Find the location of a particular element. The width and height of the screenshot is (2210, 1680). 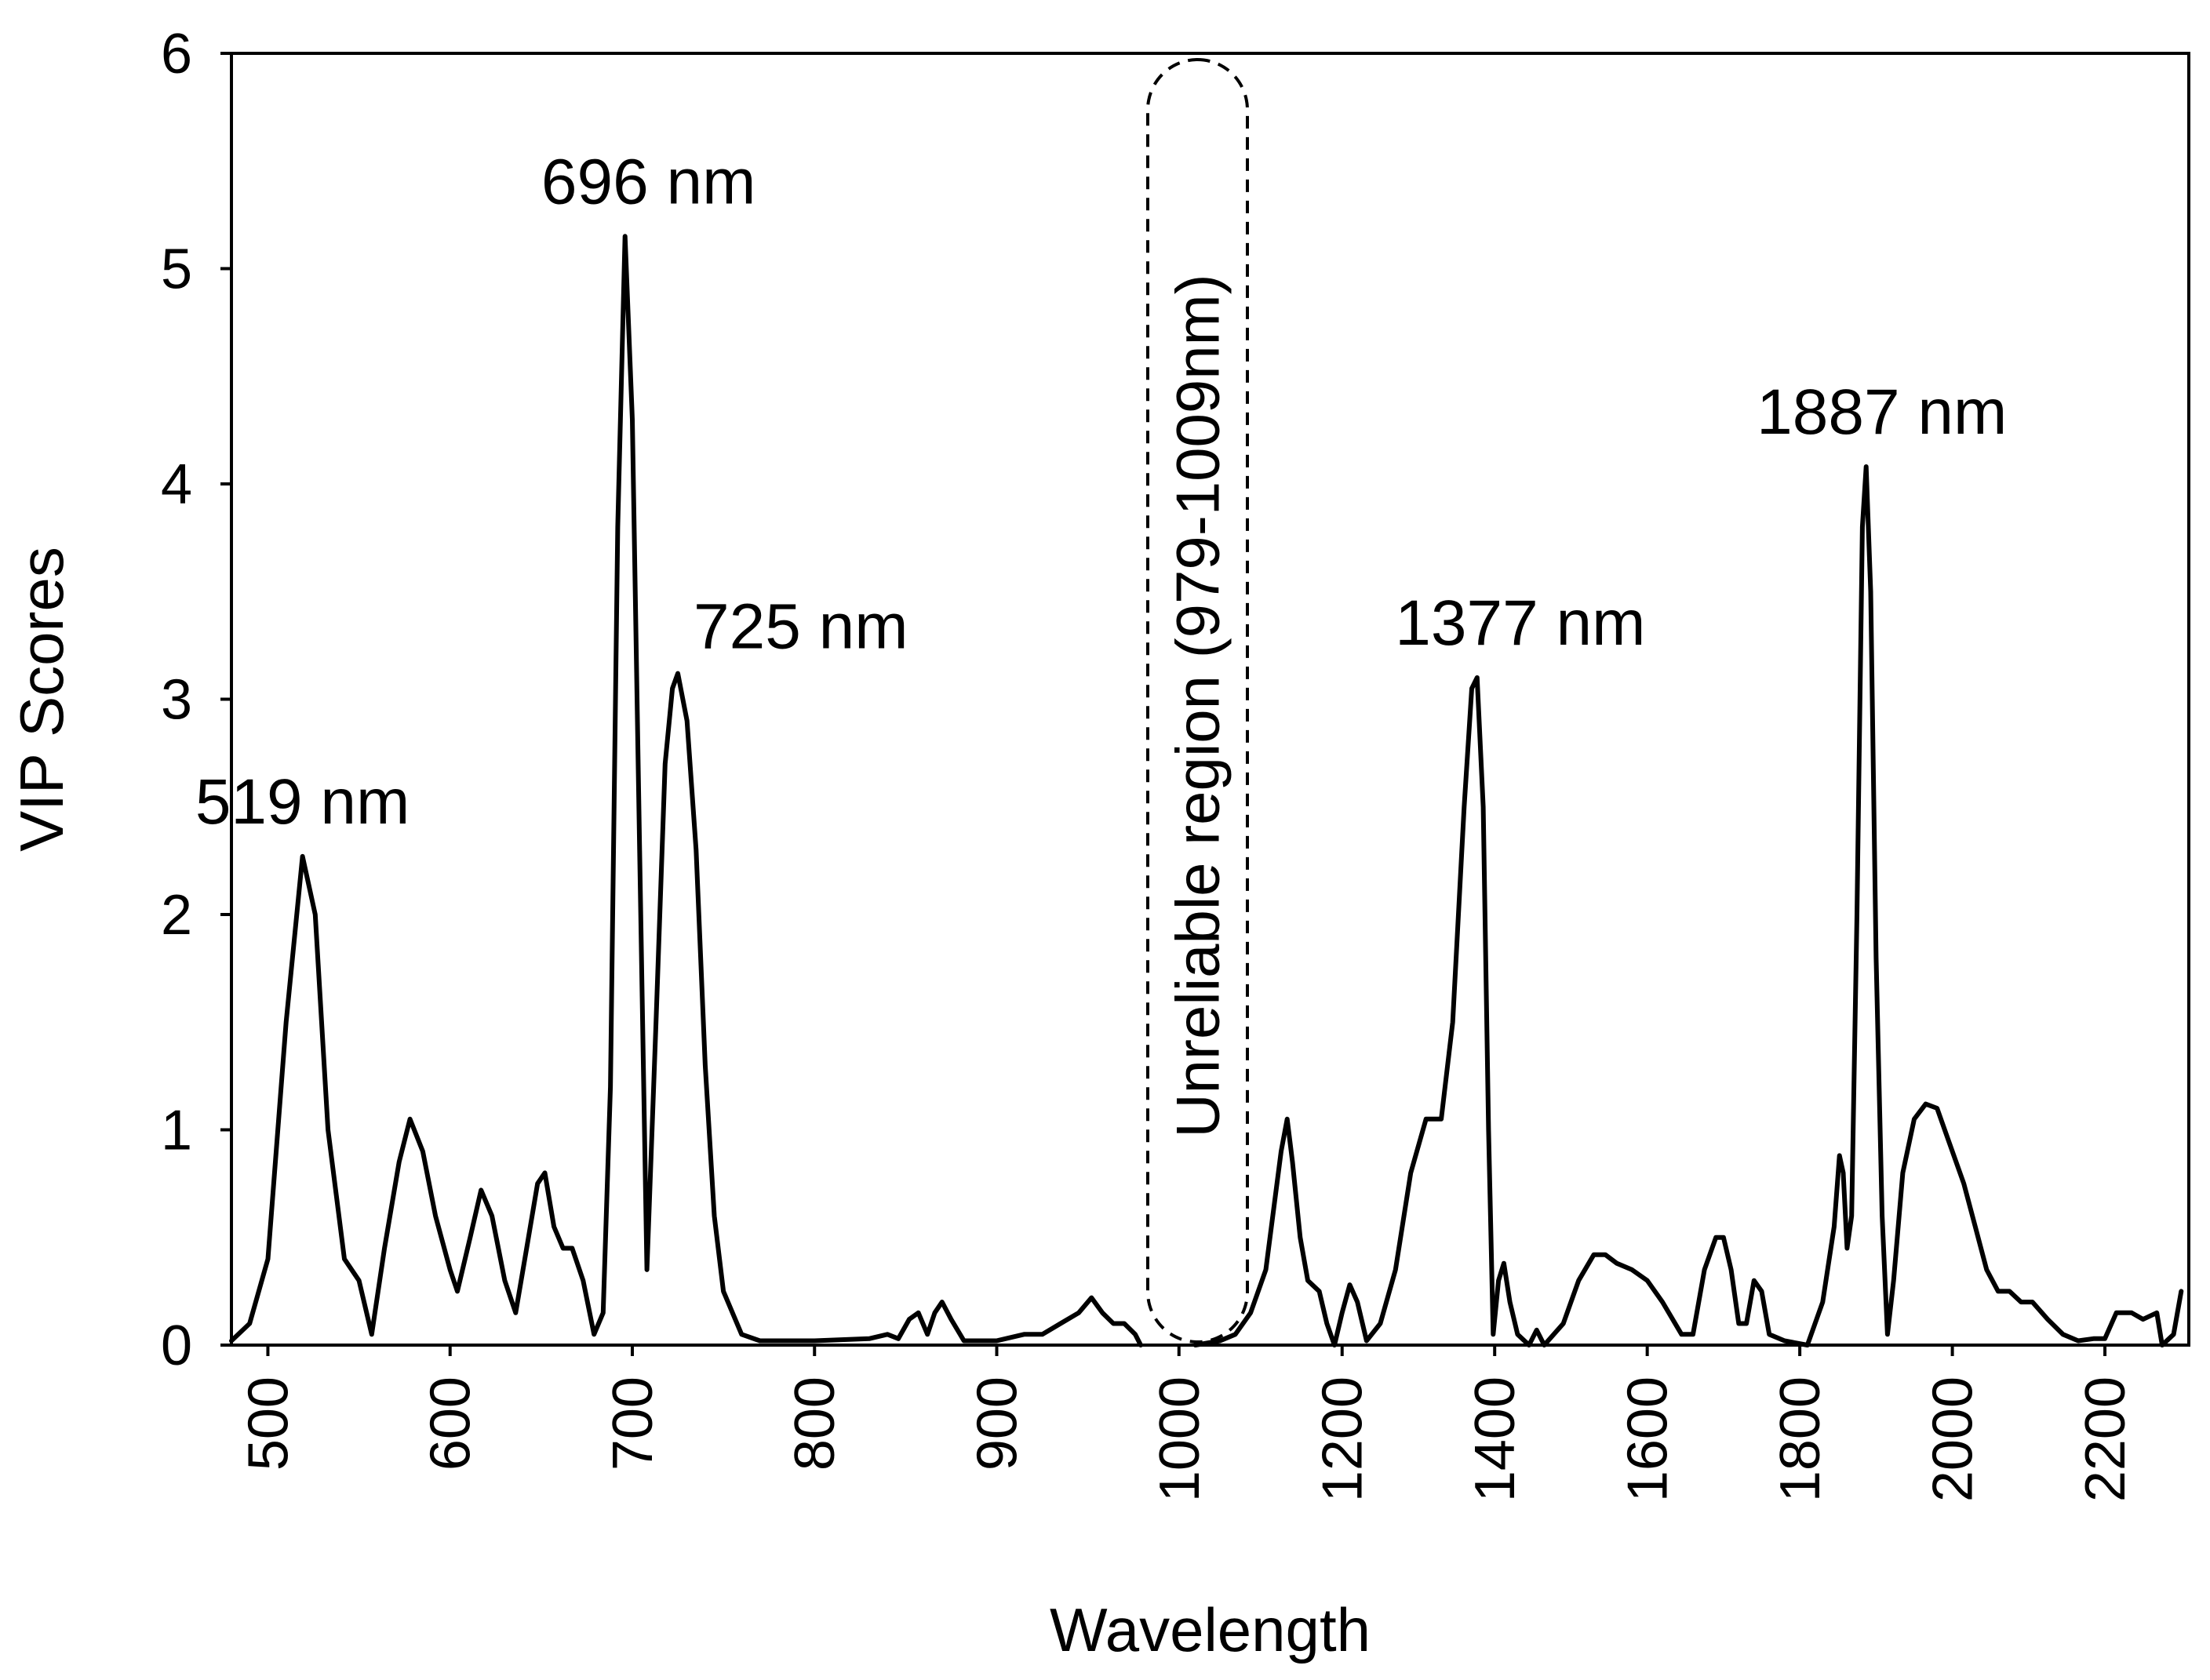

peak-label: 1377 nm is located at coordinates (1520, 623).